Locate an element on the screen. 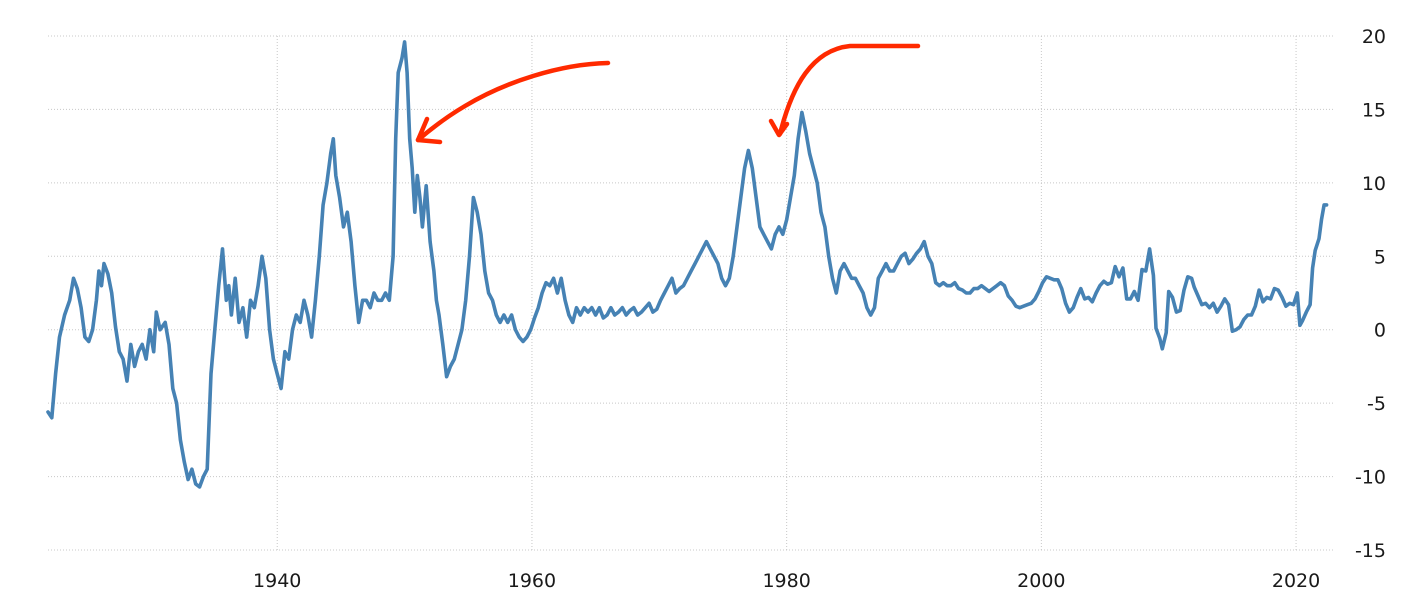 Image resolution: width=1422 pixels, height=604 pixels. y-tick-label: 5 is located at coordinates (1380, 257).